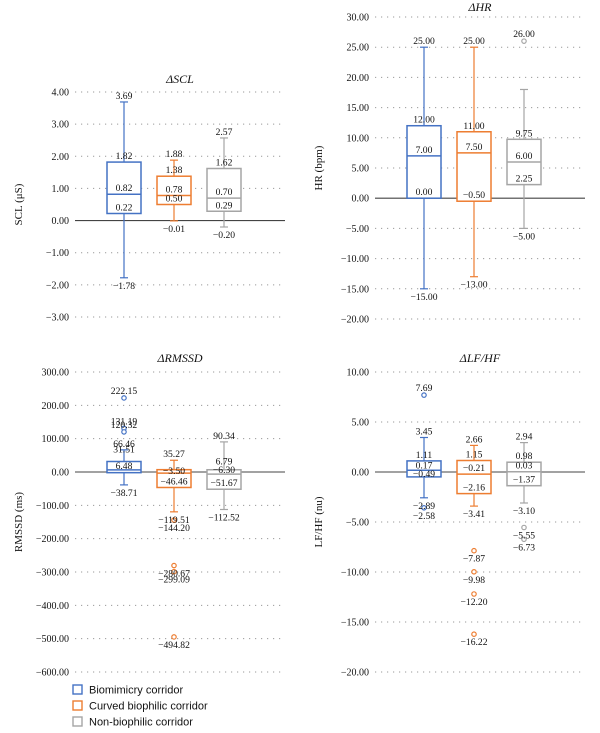 Image resolution: width=600 pixels, height=733 pixels. I want to click on data-label-min: −15.00, so click(424, 297).